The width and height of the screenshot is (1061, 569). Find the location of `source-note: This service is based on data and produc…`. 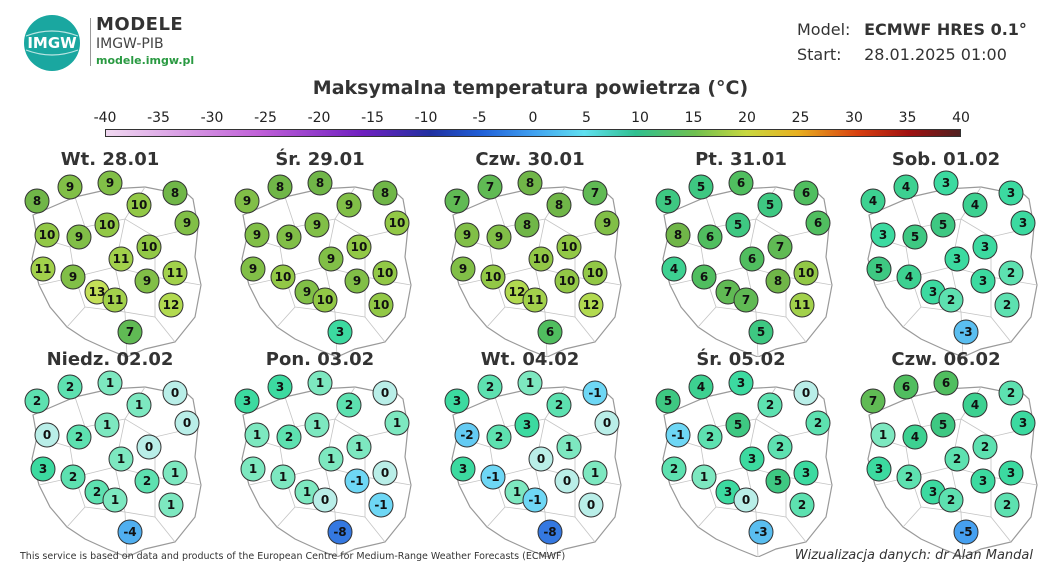

source-note: This service is based on data and produc… is located at coordinates (293, 556).